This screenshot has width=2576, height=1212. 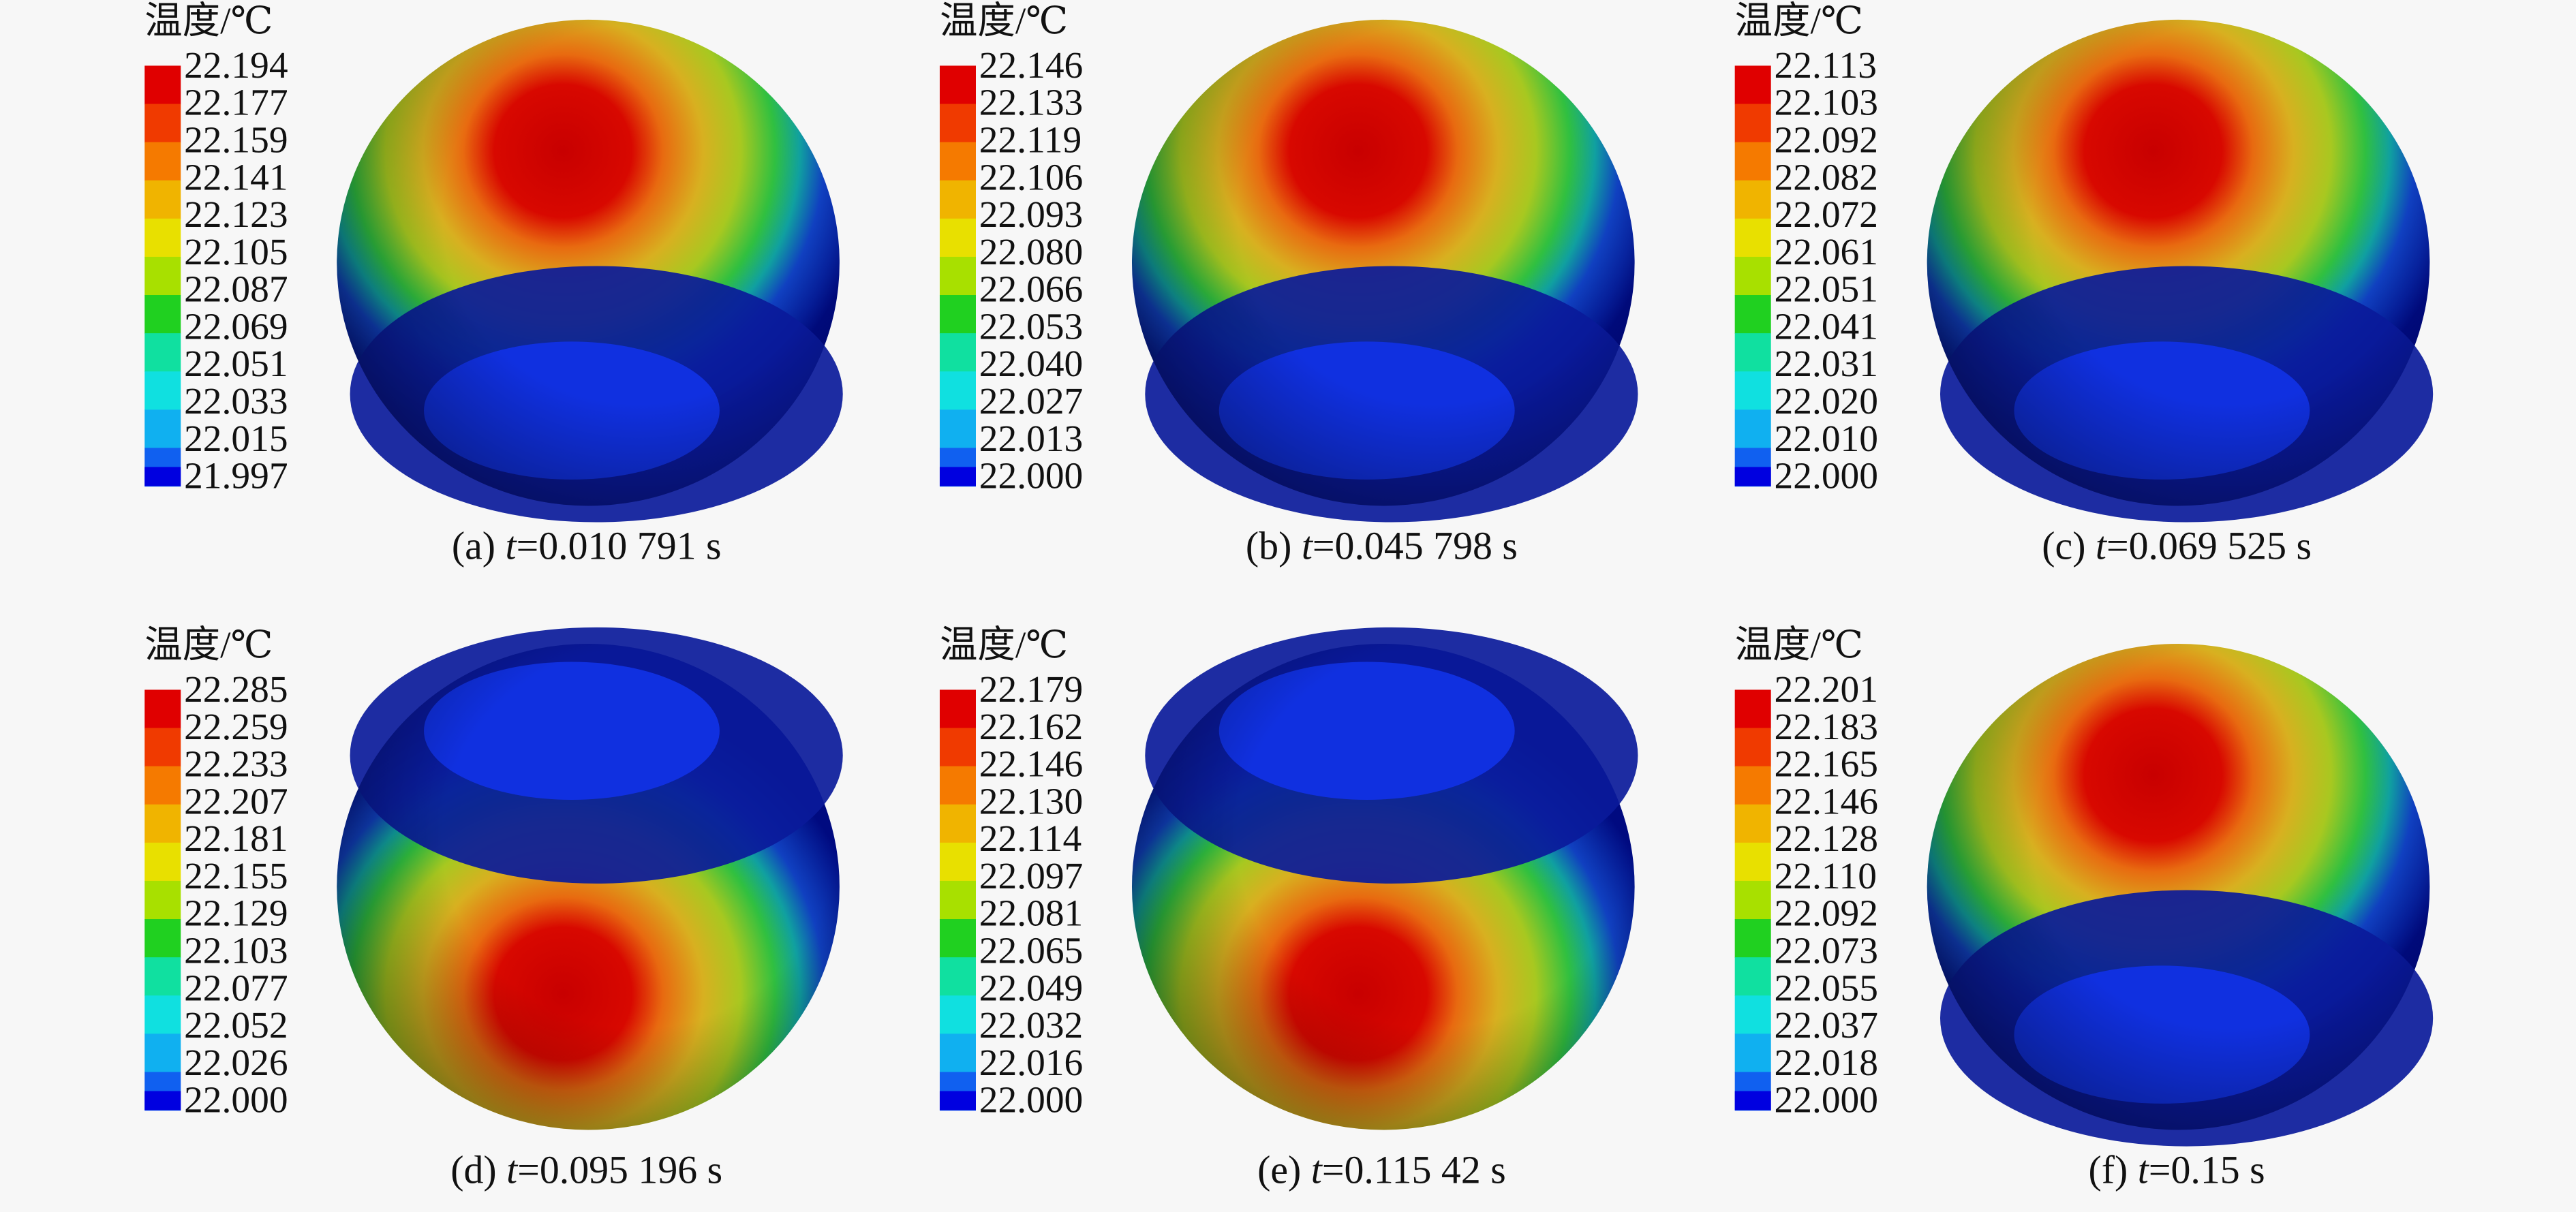 I want to click on caption: (a) t=0.010 791 s, so click(x=587, y=546).